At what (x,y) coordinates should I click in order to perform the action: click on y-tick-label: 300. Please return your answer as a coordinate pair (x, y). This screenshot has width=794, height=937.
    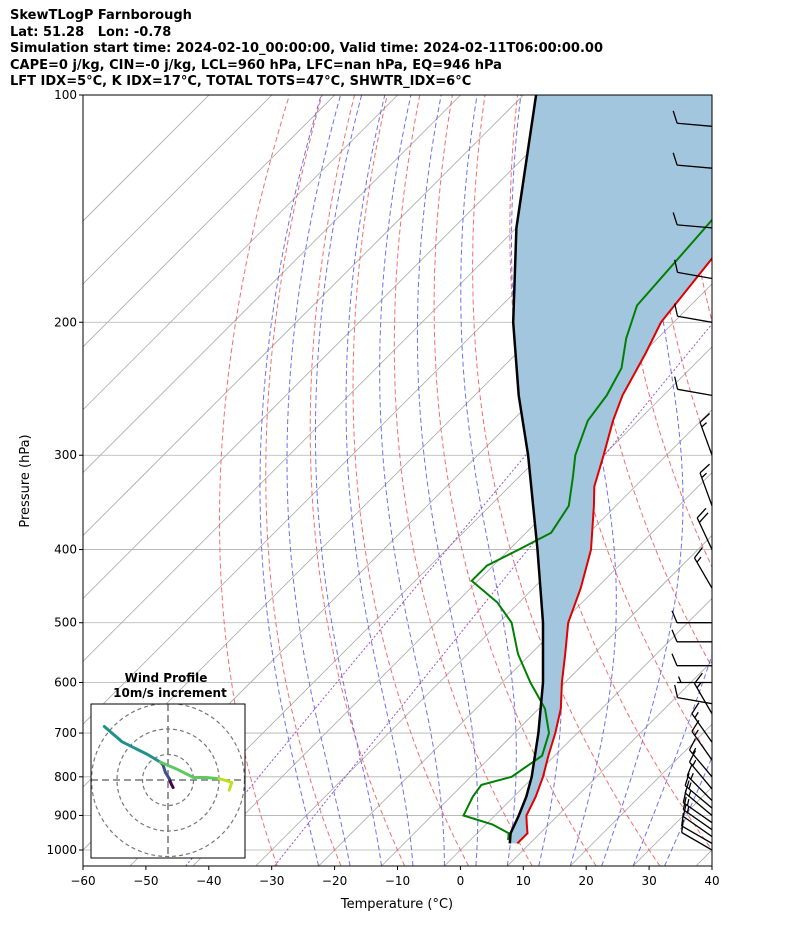
    Looking at the image, I should click on (65, 455).